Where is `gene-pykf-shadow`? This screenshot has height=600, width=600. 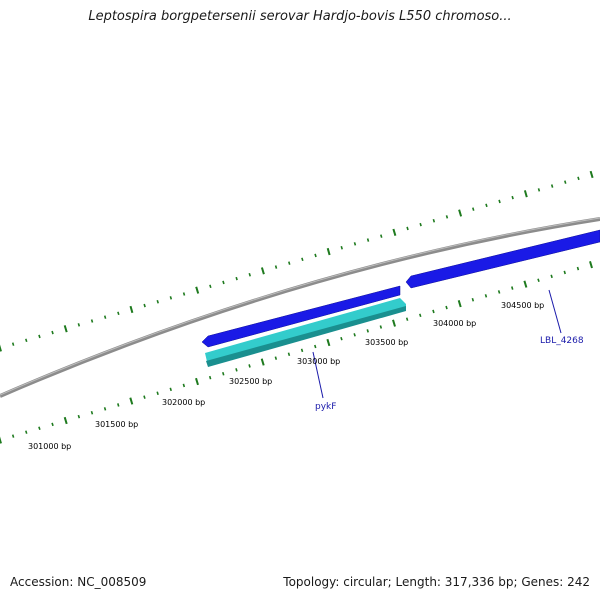 gene-pykf-shadow is located at coordinates (306, 336).